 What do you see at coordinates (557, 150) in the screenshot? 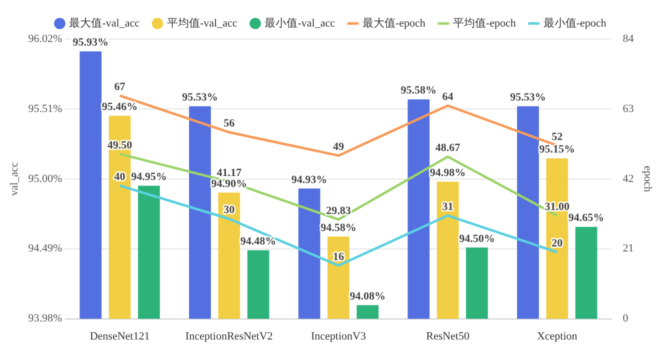
I see `data-label: 95.15%` at bounding box center [557, 150].